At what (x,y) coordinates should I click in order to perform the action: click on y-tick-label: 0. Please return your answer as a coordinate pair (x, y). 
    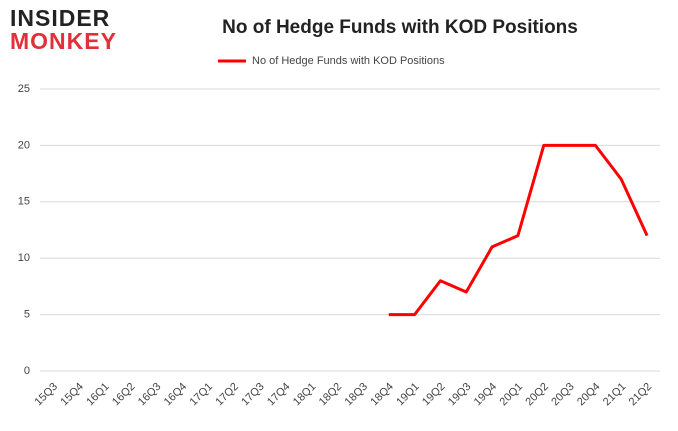
    Looking at the image, I should click on (27, 371).